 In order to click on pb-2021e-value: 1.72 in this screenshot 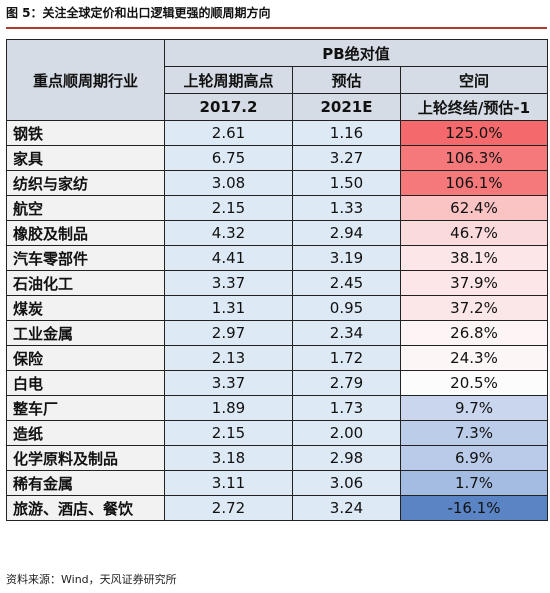, I will do `click(346, 358)`.